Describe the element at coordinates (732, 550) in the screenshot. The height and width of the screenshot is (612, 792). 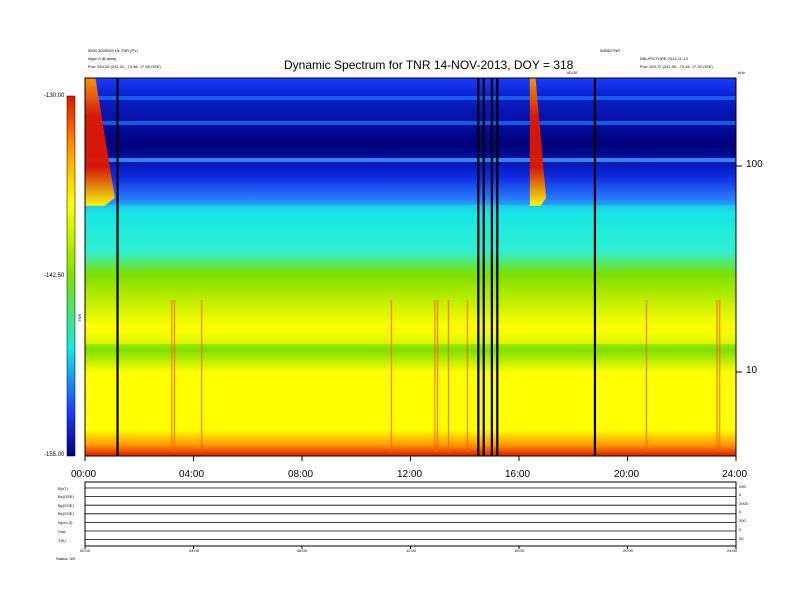
I see `bottom-x-tick-6: 24:00` at that location.